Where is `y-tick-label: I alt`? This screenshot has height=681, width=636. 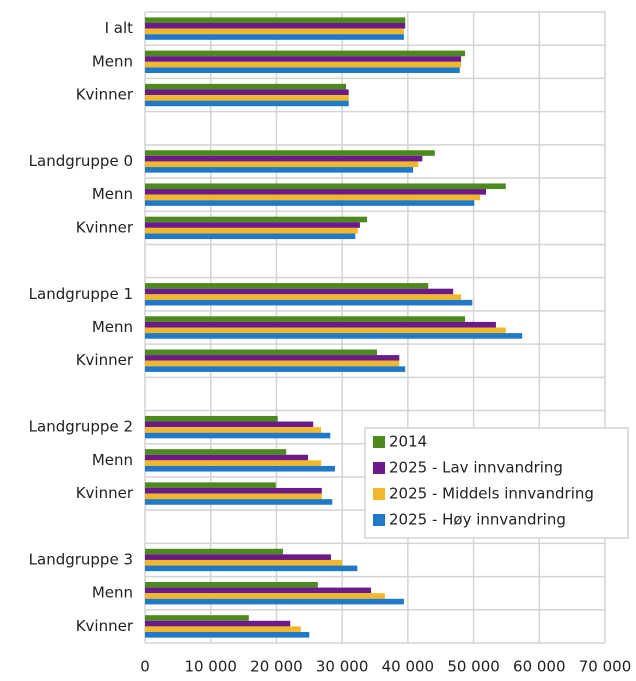 y-tick-label: I alt is located at coordinates (119, 28).